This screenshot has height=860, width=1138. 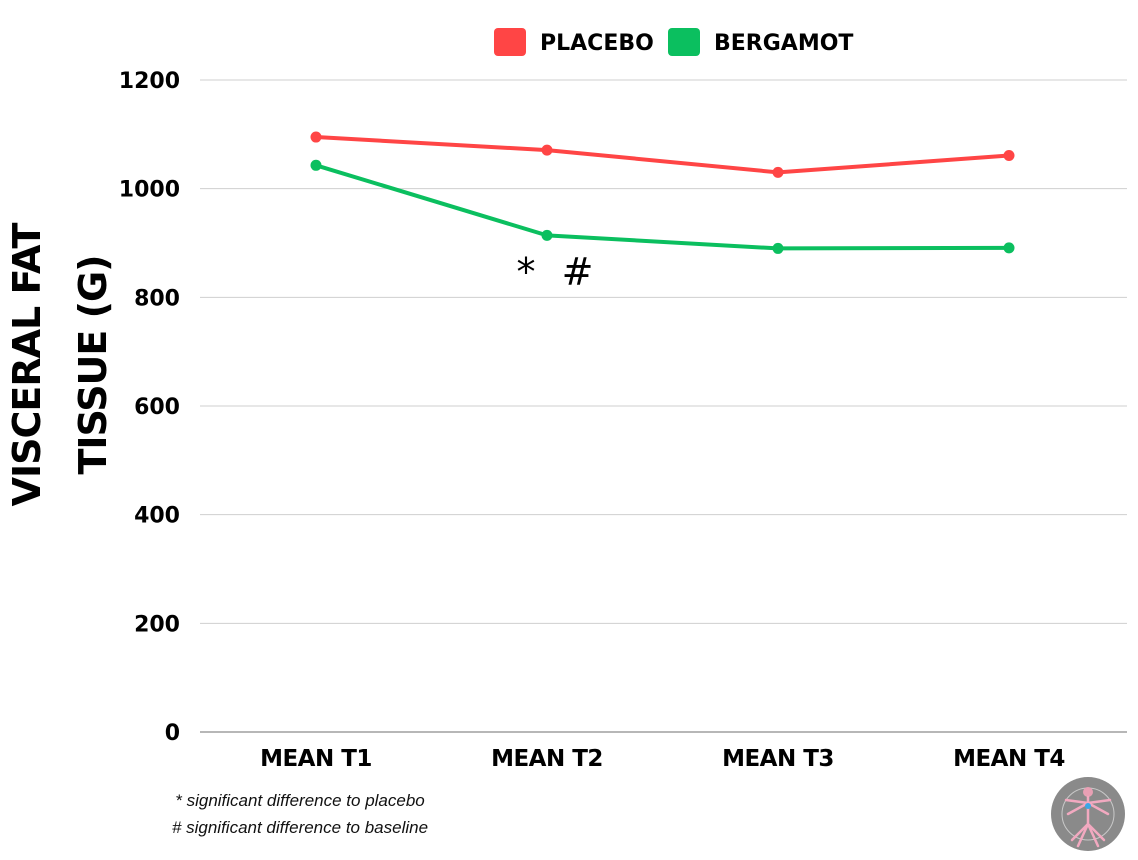 I want to click on y-axis-label-group: VISCERAL FAT TISSUE (G), so click(x=60, y=364).